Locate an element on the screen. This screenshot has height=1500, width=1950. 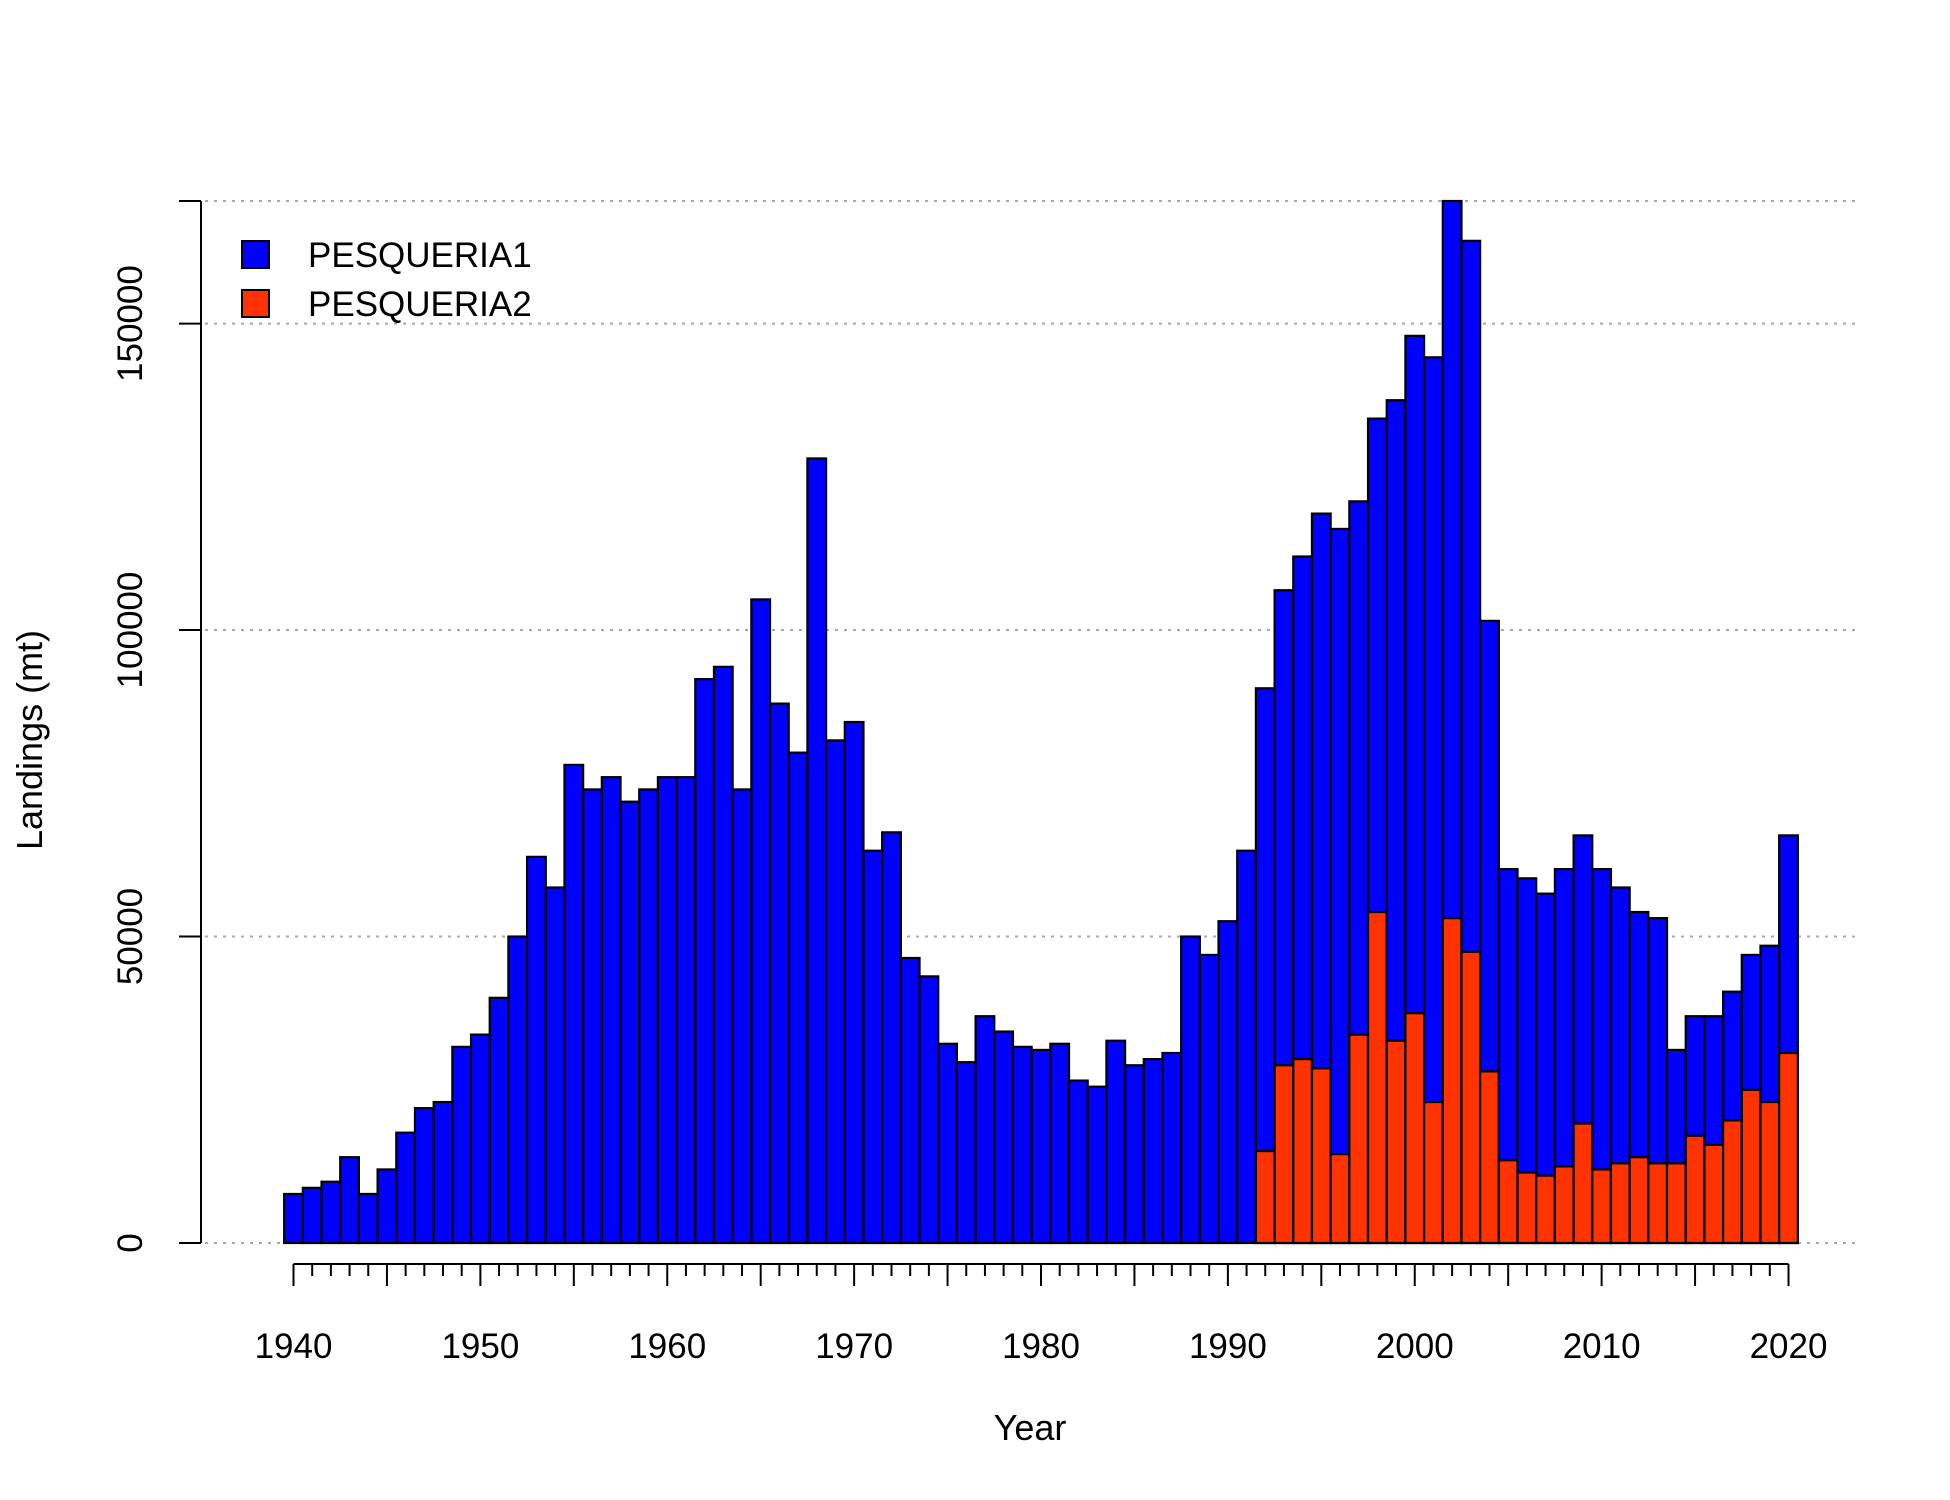
x-tick-label: 1950 is located at coordinates (480, 1346).